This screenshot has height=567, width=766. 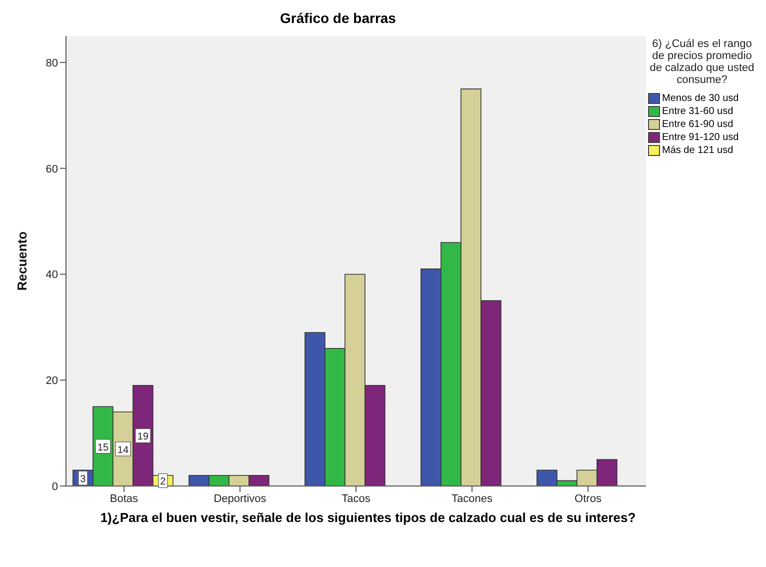 I want to click on y-tick-label: 60, so click(x=52, y=169).